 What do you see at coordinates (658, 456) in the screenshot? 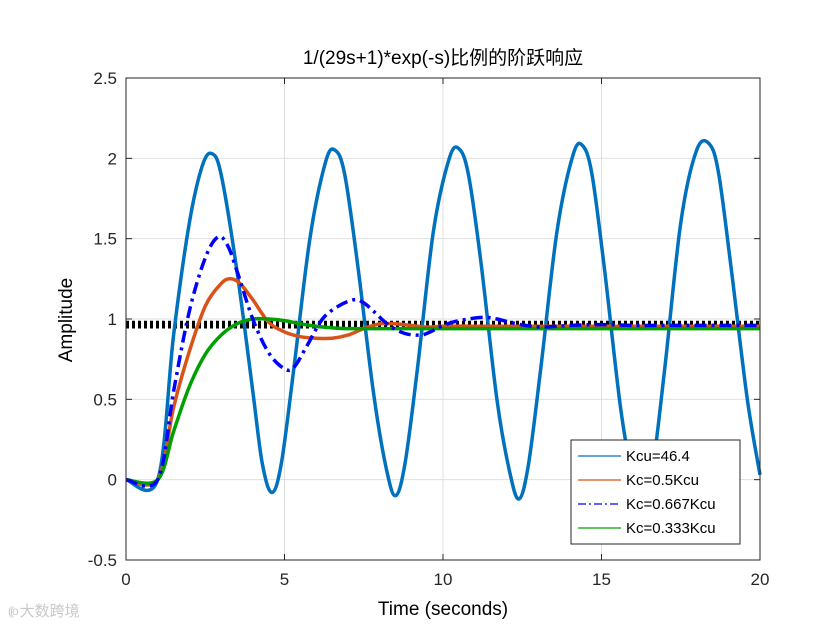
I see `legend-label-0: Kcu=46.4` at bounding box center [658, 456].